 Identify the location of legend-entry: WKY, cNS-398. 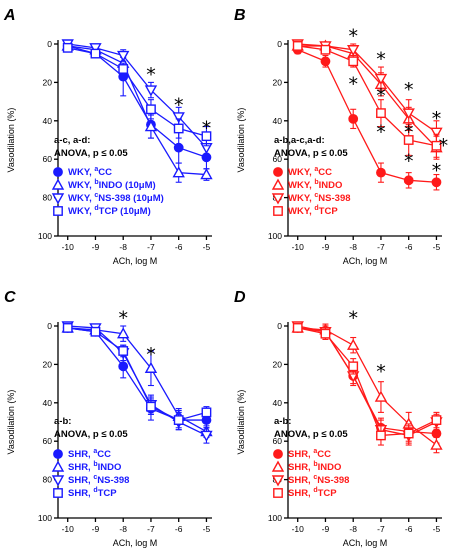
(311, 198).